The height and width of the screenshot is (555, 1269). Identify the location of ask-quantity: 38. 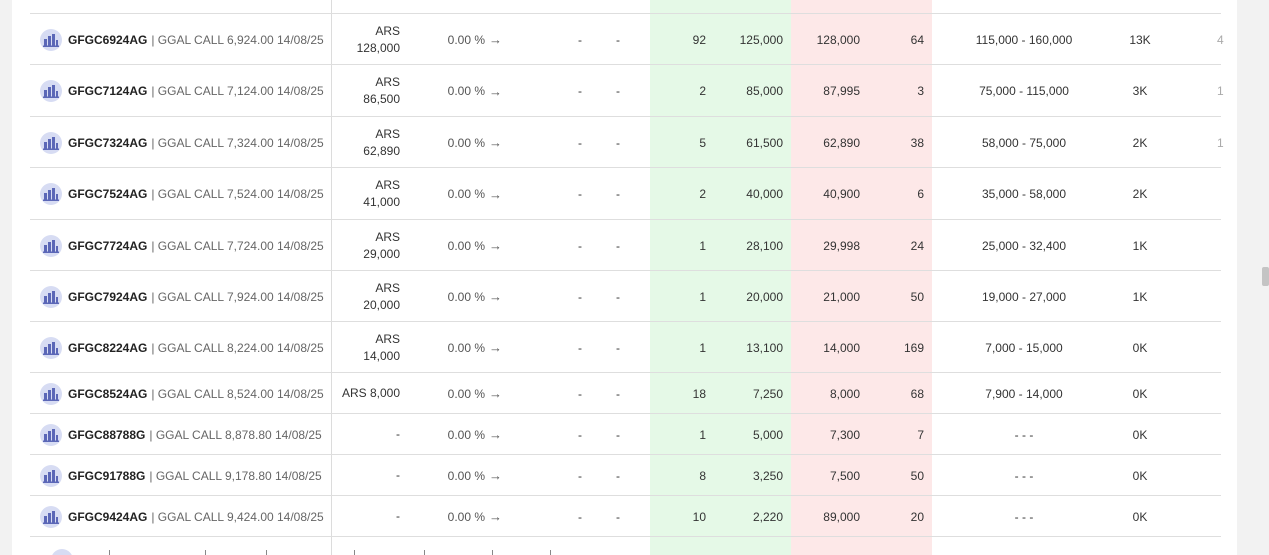
(917, 142).